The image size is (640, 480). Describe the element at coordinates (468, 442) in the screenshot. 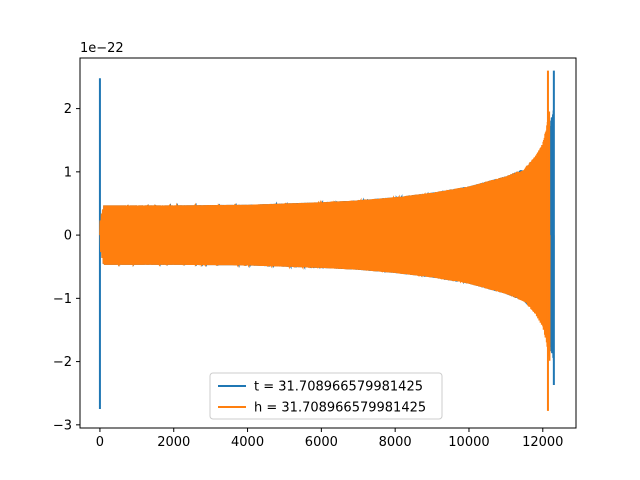

I see `x-tick-label: 10000` at that location.